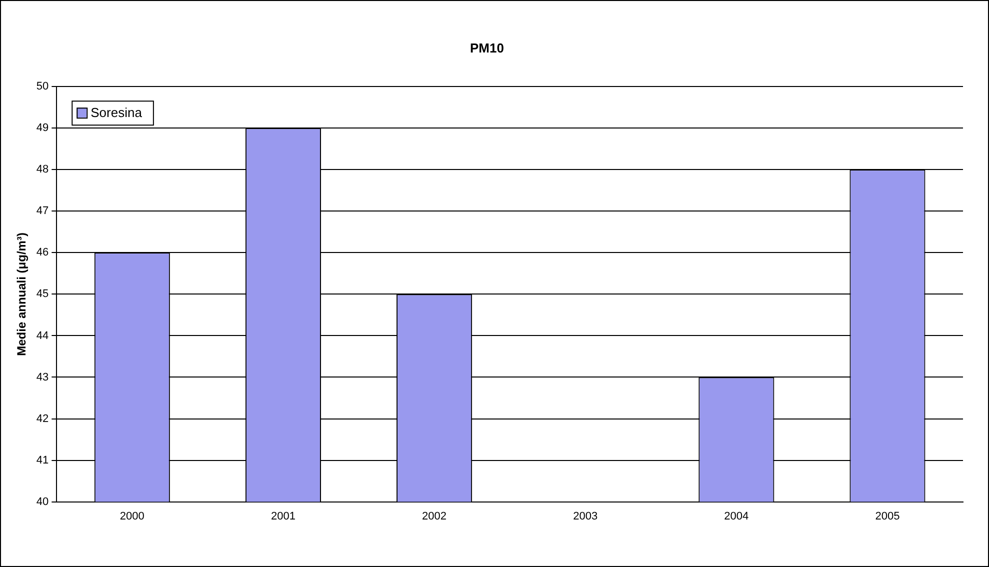  What do you see at coordinates (42, 170) in the screenshot?
I see `y-tick-label: 48` at bounding box center [42, 170].